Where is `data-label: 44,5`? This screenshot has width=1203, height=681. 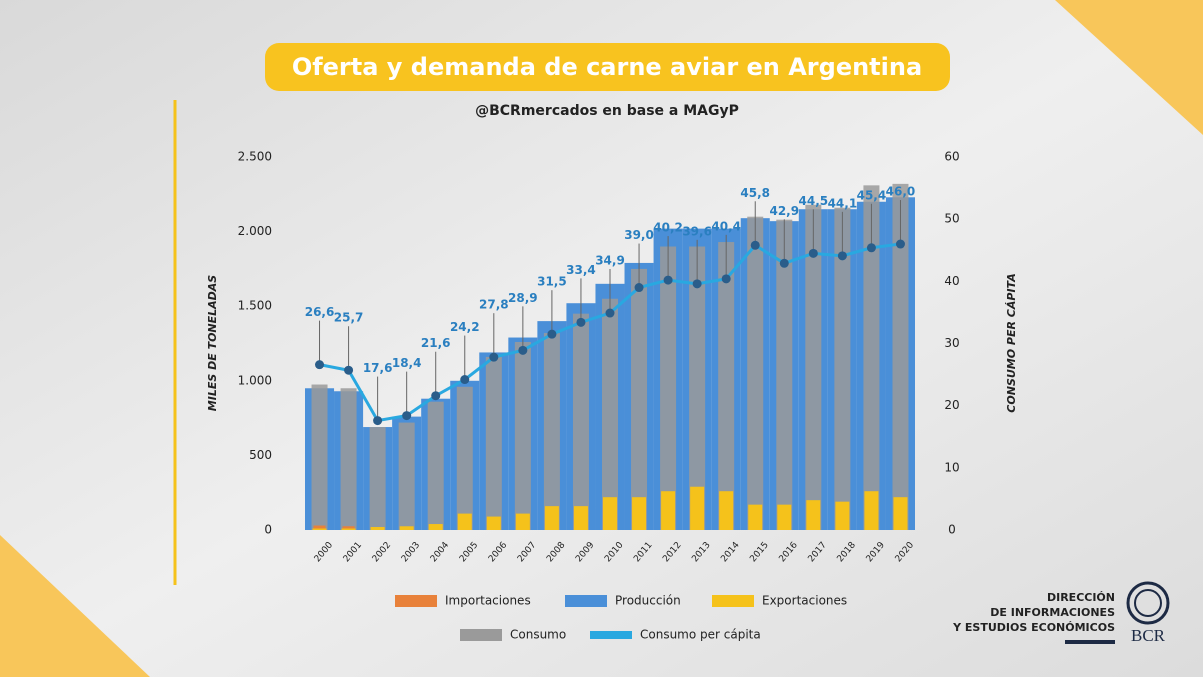
data-label: 44,5 is located at coordinates (814, 201).